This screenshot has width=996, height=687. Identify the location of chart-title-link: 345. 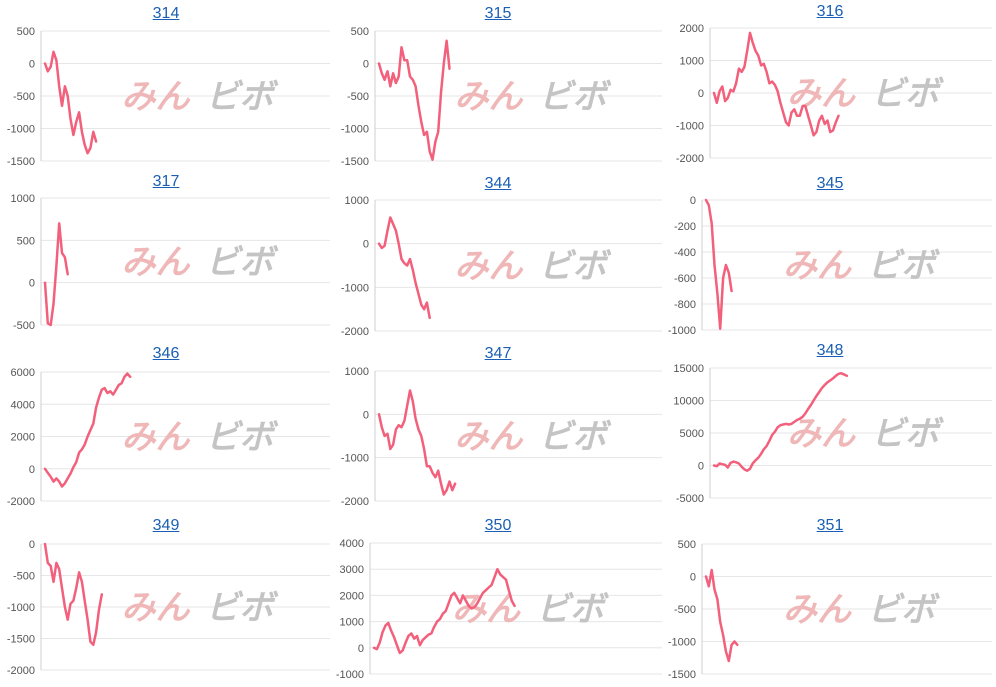
(830, 183).